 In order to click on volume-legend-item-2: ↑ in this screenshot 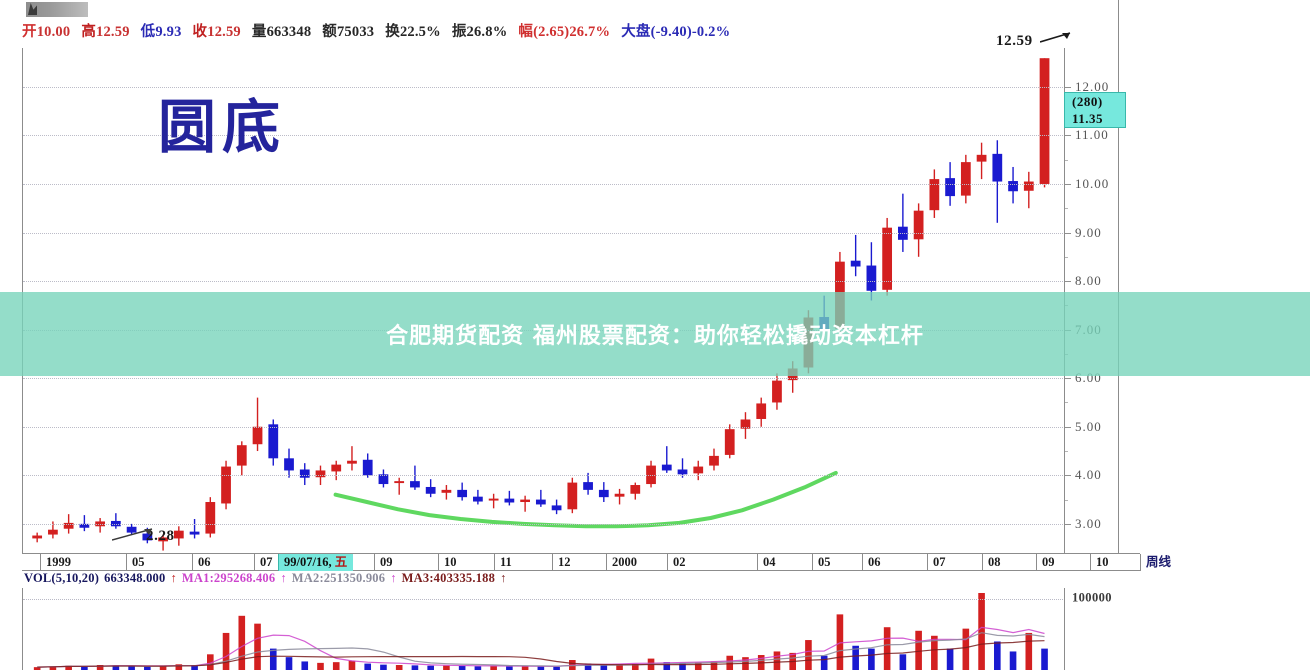, I will do `click(173, 578)`.